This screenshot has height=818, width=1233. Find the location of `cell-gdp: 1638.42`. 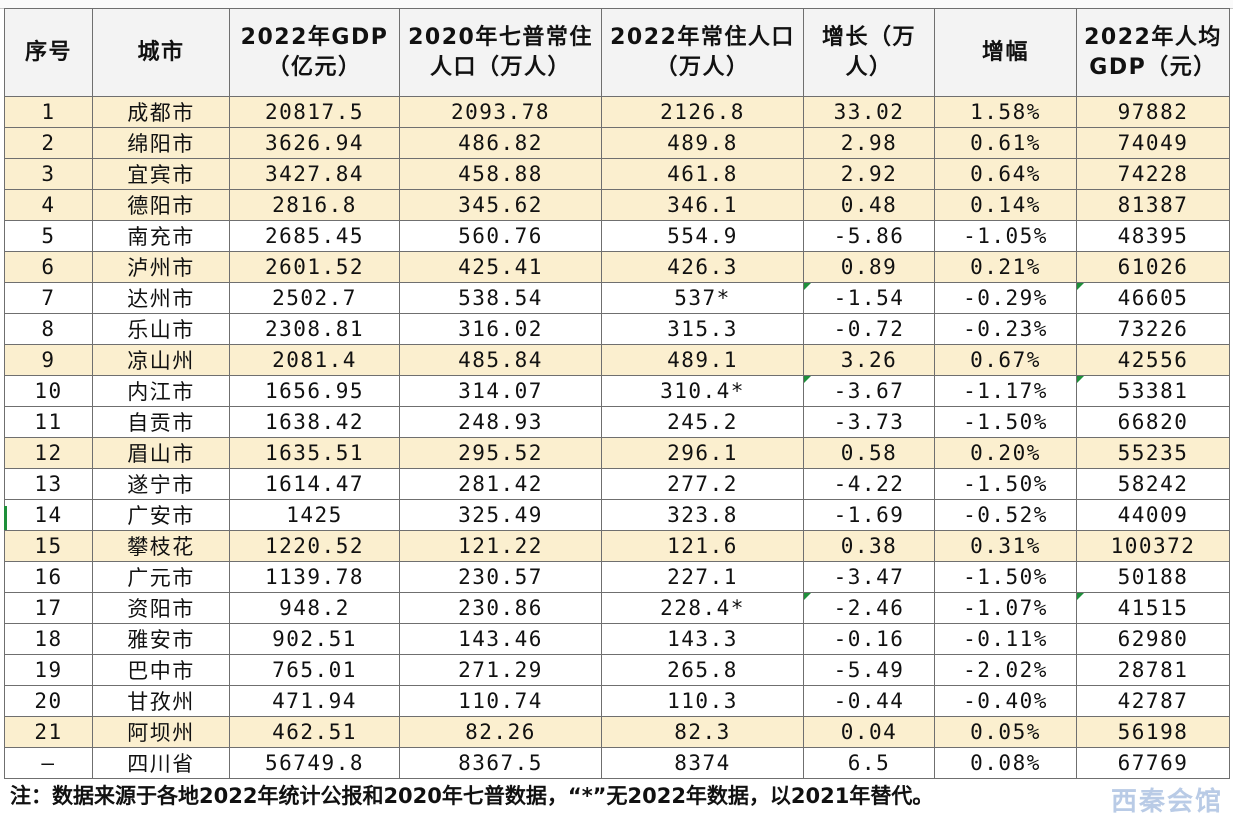

cell-gdp: 1638.42 is located at coordinates (314, 422).